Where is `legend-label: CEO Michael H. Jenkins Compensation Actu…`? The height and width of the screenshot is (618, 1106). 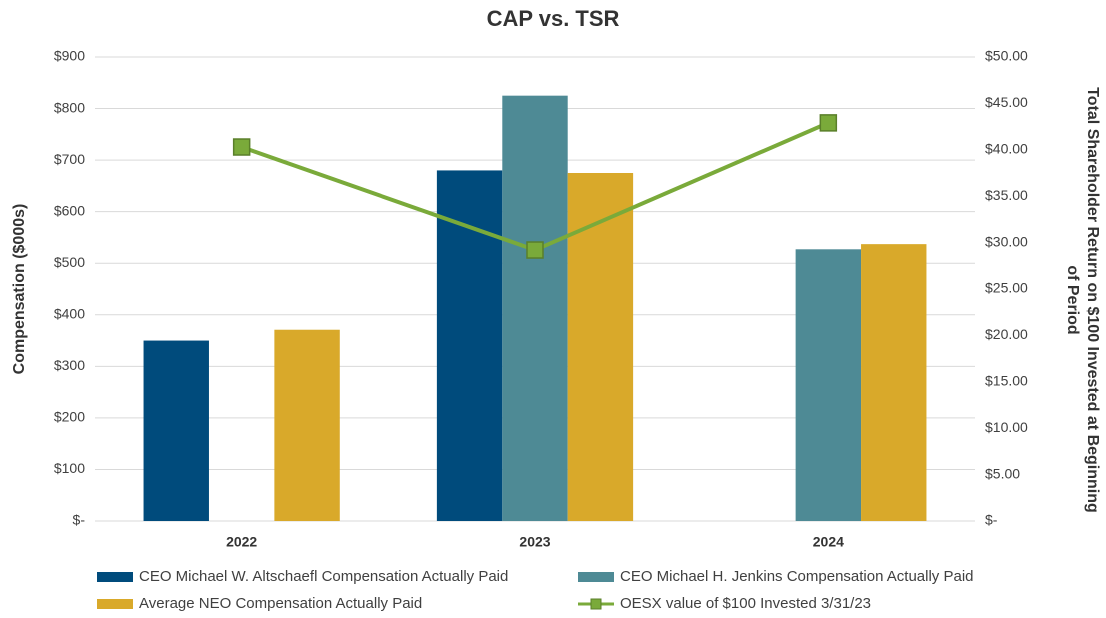 legend-label: CEO Michael H. Jenkins Compensation Actu… is located at coordinates (797, 576).